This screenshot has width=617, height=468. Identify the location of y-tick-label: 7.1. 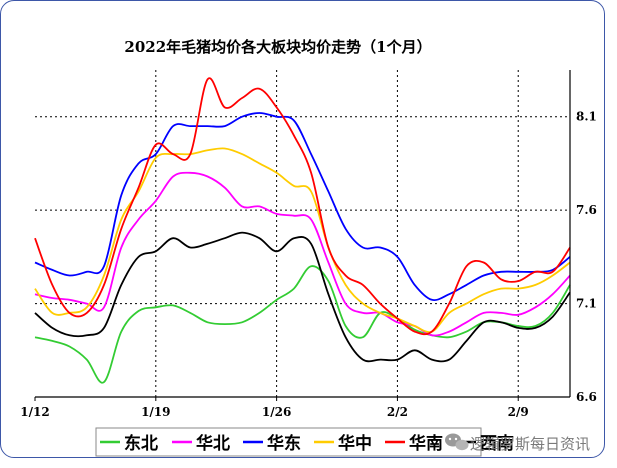
(586, 304).